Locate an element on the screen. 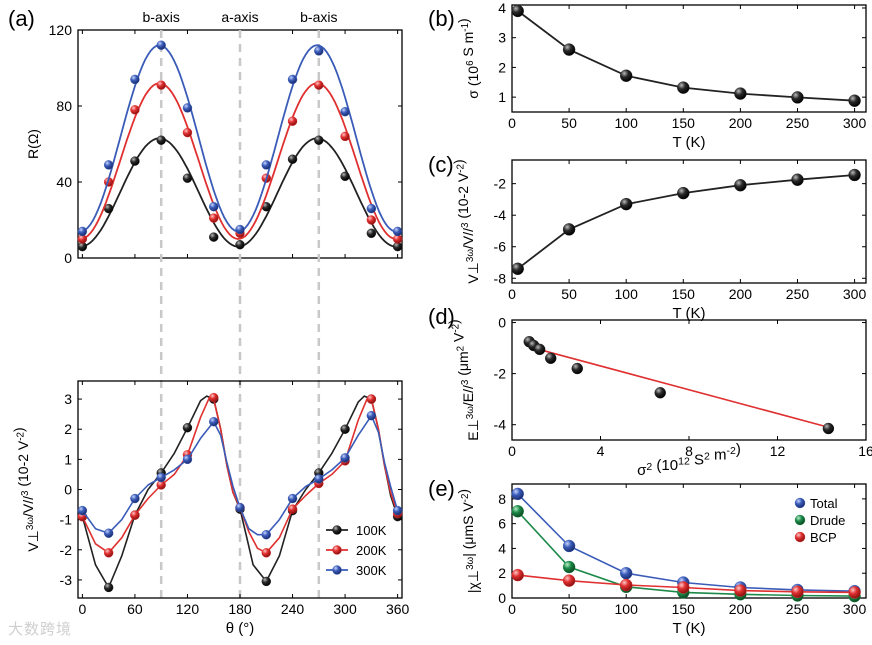  b-xtick-label: 300 is located at coordinates (855, 123).